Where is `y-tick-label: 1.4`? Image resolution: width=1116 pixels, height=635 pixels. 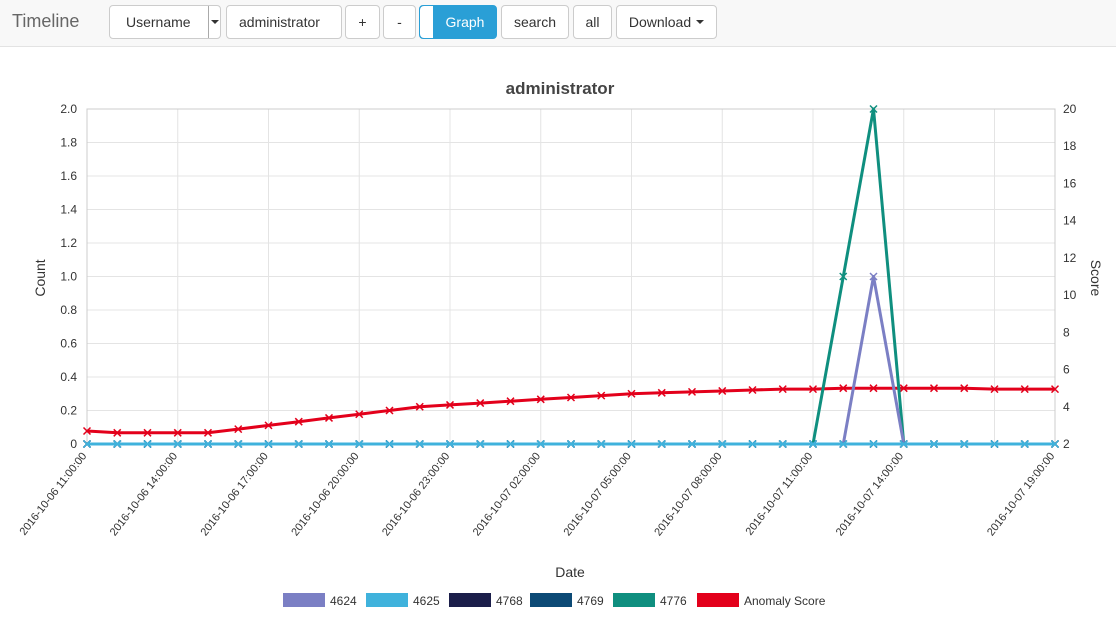
y-tick-label: 1.4 is located at coordinates (68, 210).